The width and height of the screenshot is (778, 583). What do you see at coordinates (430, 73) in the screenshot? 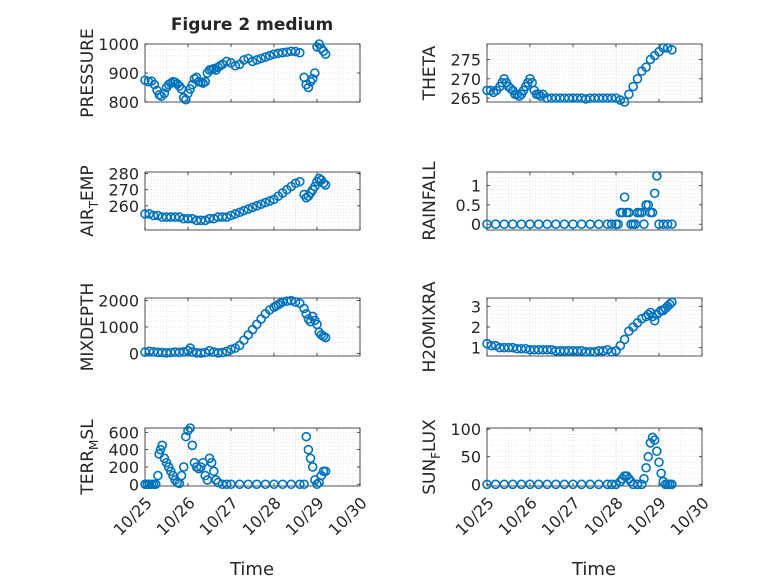
I see `y-axis-label: THETA` at bounding box center [430, 73].